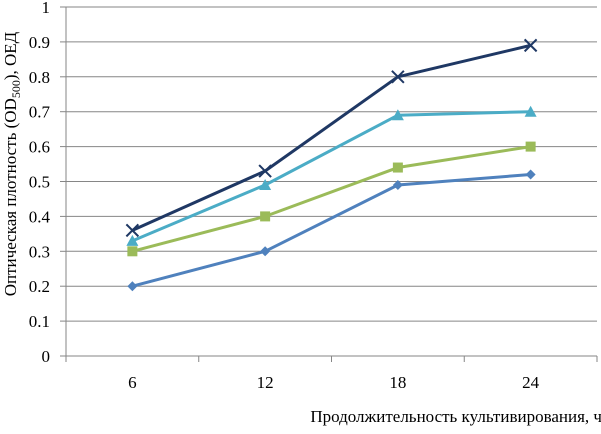 The image size is (601, 434). I want to click on x-tick-label: 6, so click(132, 382).